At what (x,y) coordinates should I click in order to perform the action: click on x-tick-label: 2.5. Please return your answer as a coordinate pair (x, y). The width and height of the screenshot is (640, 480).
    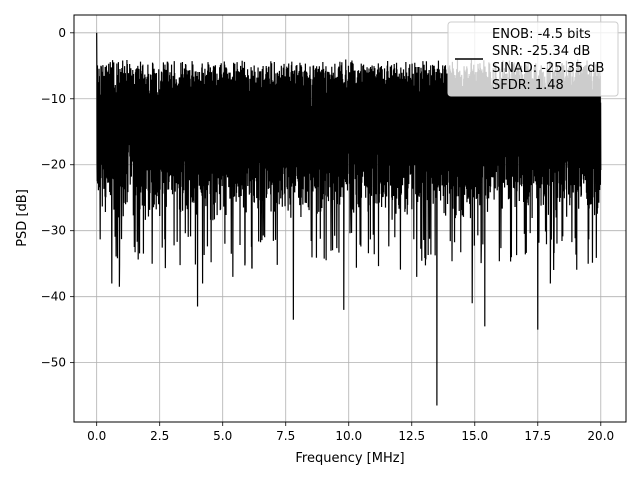
    Looking at the image, I should click on (159, 436).